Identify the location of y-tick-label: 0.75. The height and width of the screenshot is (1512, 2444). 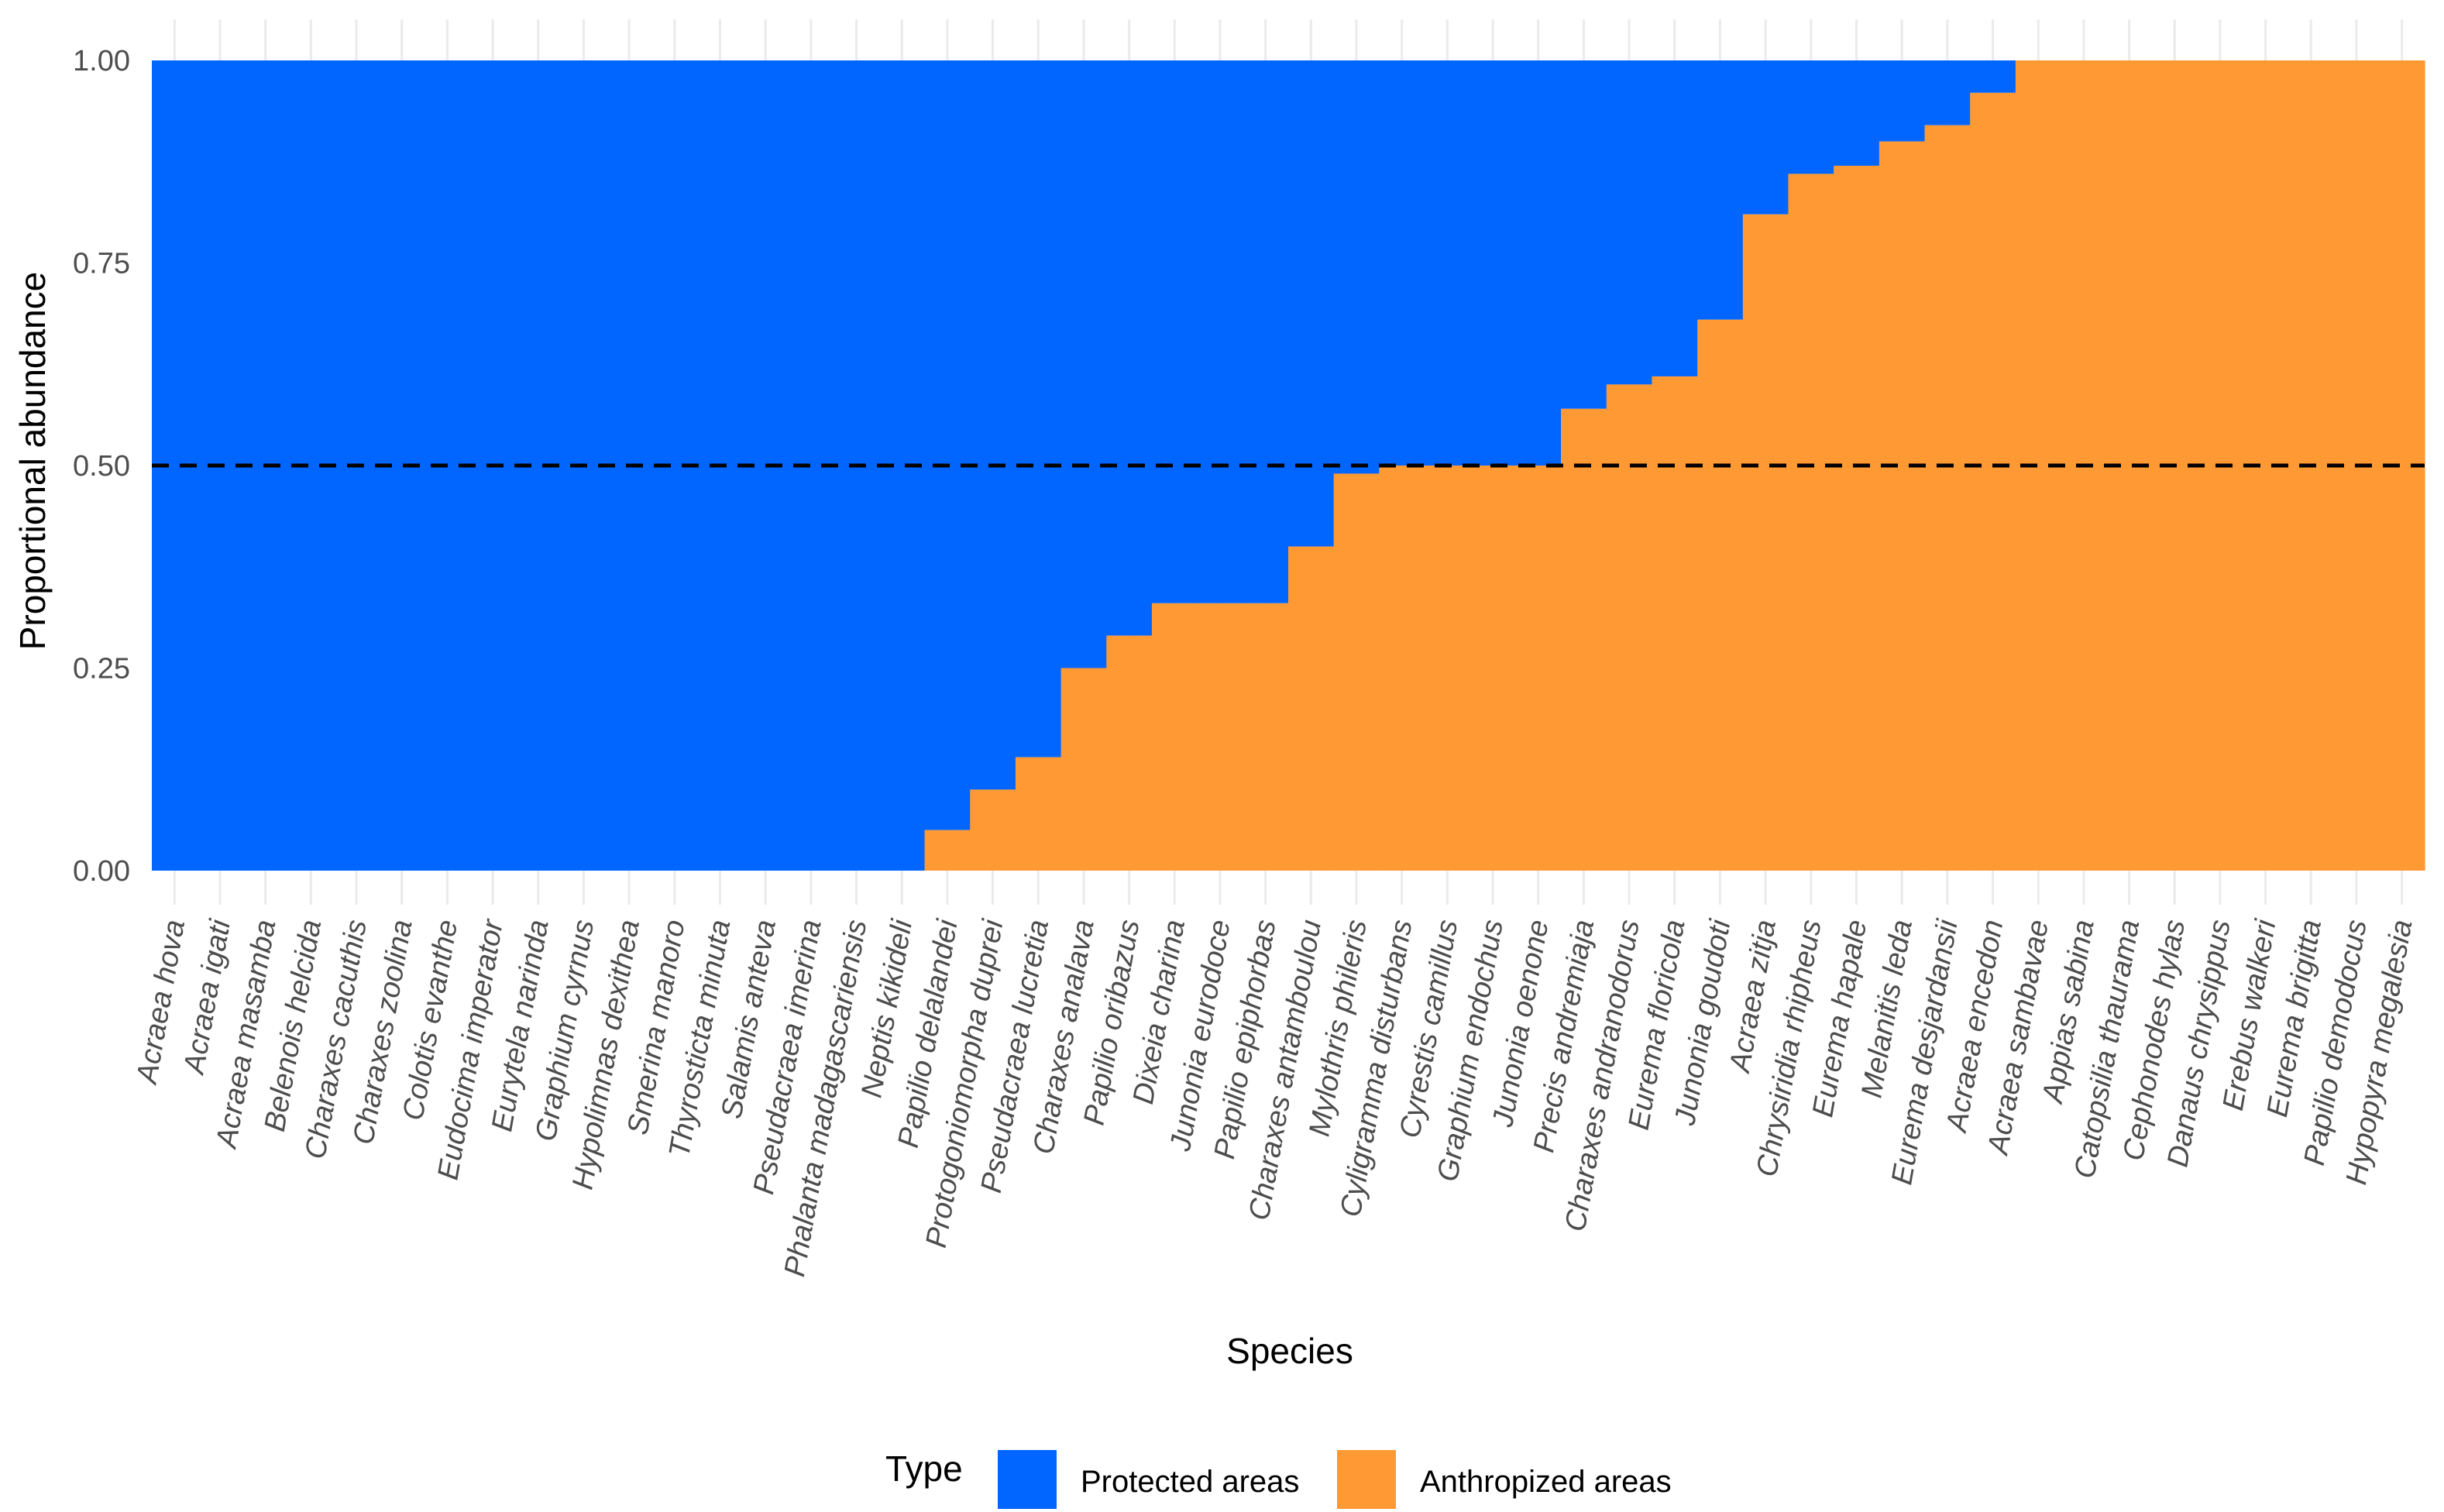
(101, 264).